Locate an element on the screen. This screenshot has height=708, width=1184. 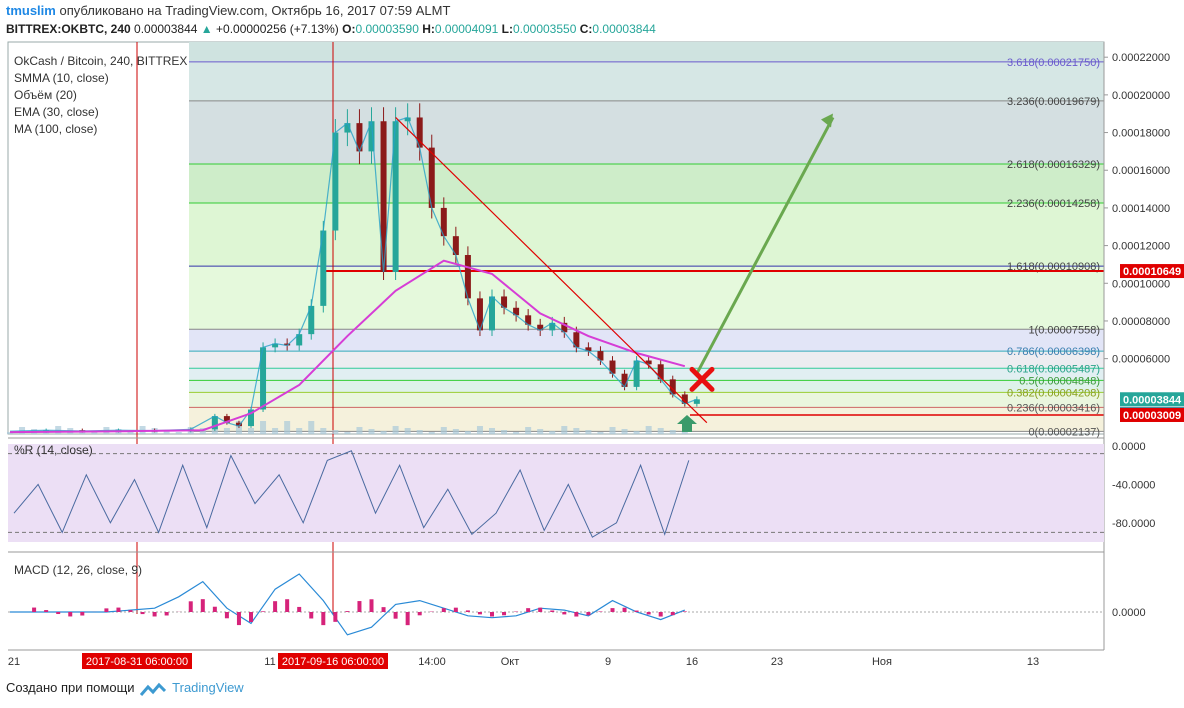
fib-label: 2.618(0.00016329) is located at coordinates (1053, 165).